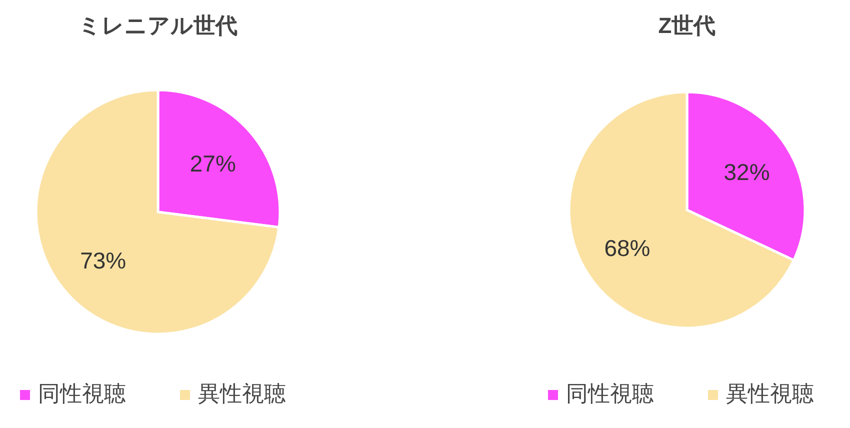 Image resolution: width=850 pixels, height=428 pixels. What do you see at coordinates (158, 25) in the screenshot?
I see `chart-title: ミレニアル世代` at bounding box center [158, 25].